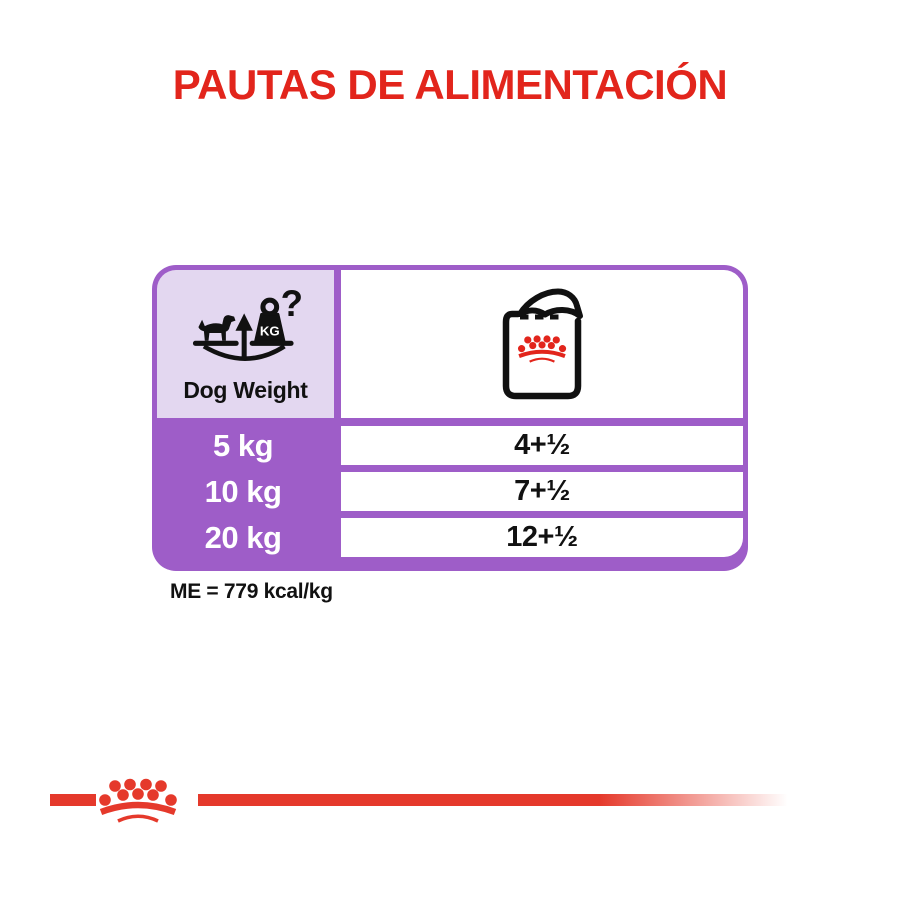  What do you see at coordinates (216, 327) in the screenshot?
I see `dog-silhouette` at bounding box center [216, 327].